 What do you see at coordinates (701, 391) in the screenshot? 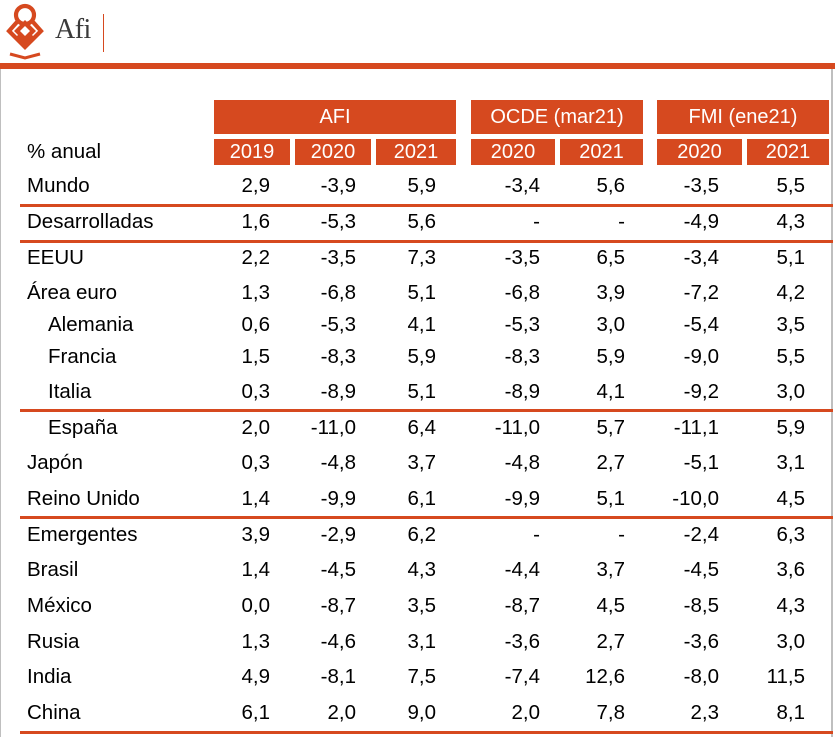
I see `value-cell: -9,2` at bounding box center [701, 391].